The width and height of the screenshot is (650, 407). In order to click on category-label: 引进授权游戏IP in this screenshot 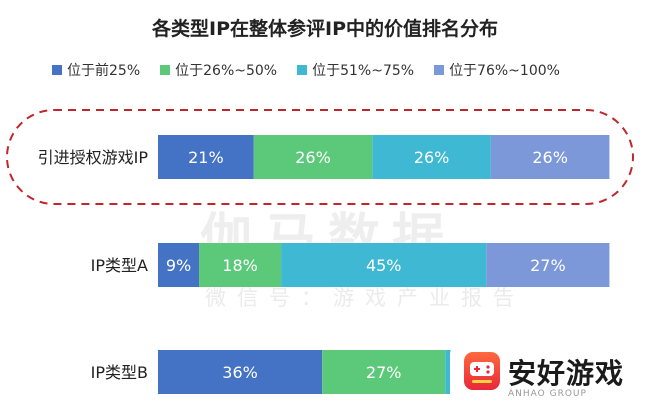, I will do `click(93, 157)`.